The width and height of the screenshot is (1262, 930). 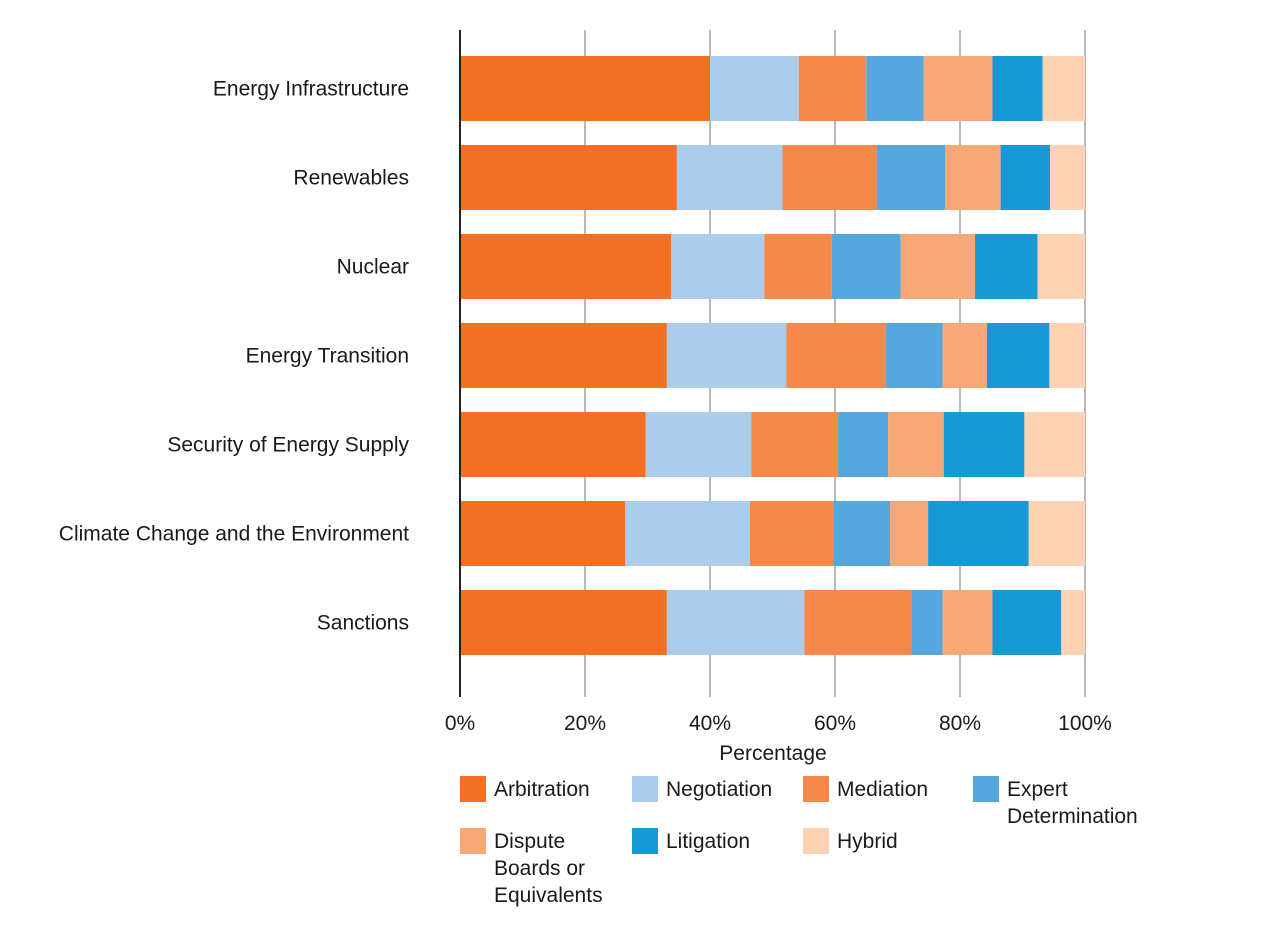 I want to click on bar-nuclear-hybrid, so click(x=1061, y=266).